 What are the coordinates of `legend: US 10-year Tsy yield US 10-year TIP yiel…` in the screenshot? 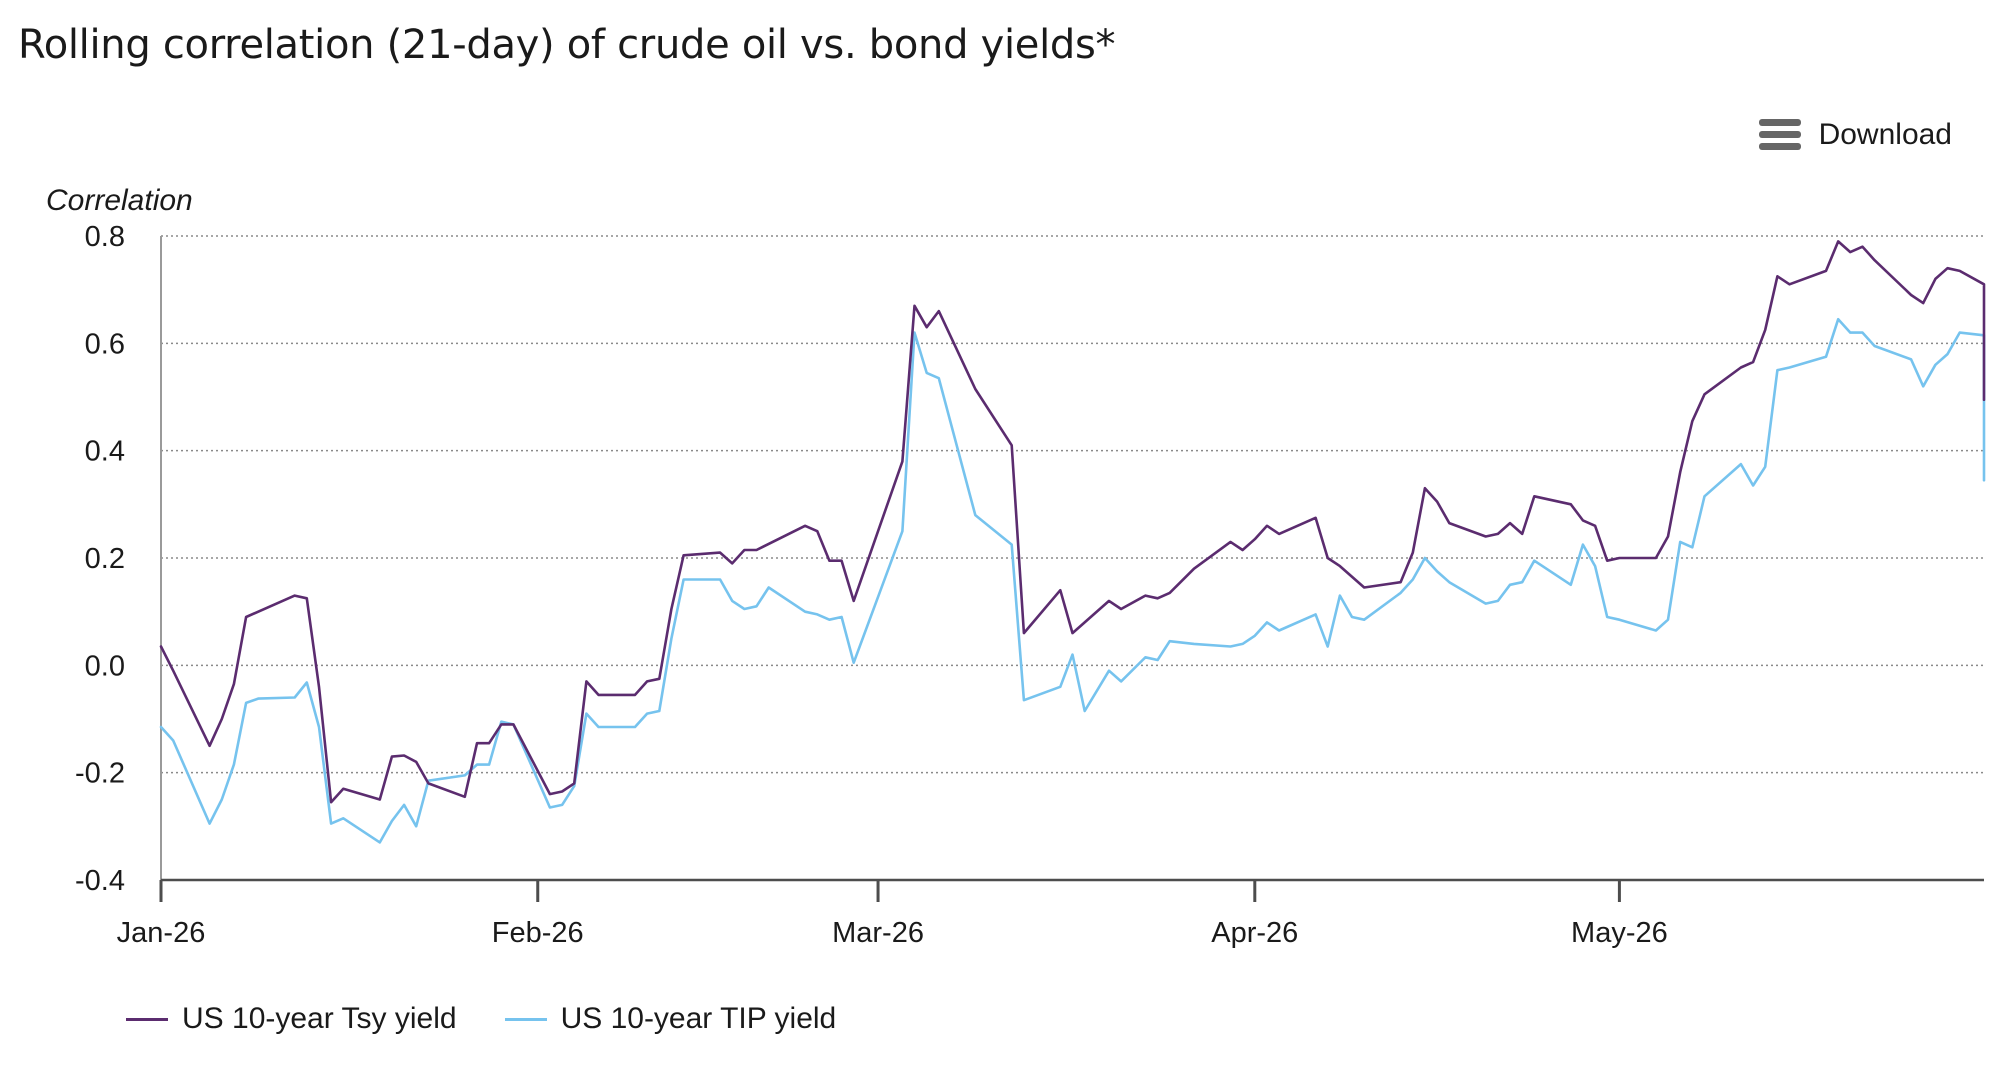 It's located at (505, 1019).